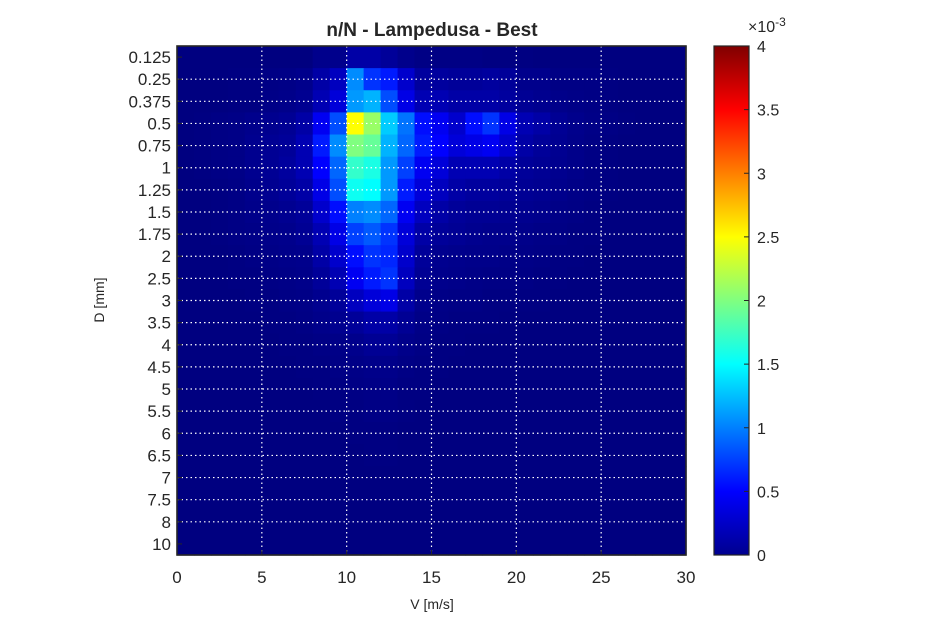 This screenshot has width=938, height=625. What do you see at coordinates (780, 22) in the screenshot?
I see `colorbar-exponent-power: -3` at bounding box center [780, 22].